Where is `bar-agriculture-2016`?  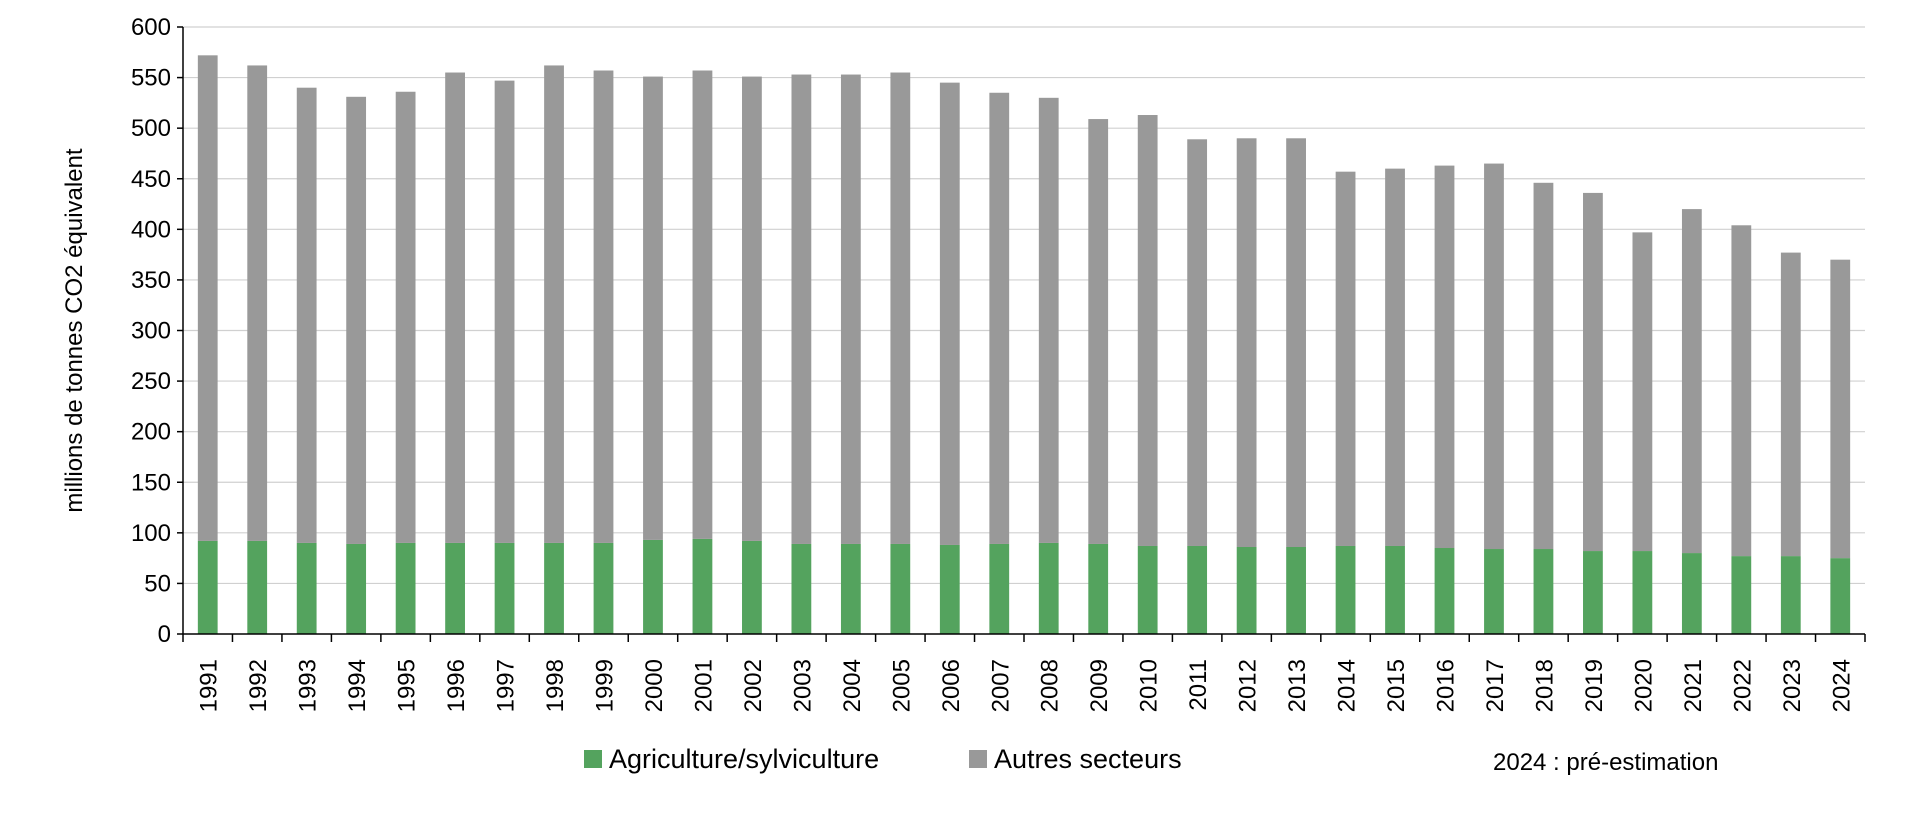
bar-agriculture-2016 is located at coordinates (1444, 591).